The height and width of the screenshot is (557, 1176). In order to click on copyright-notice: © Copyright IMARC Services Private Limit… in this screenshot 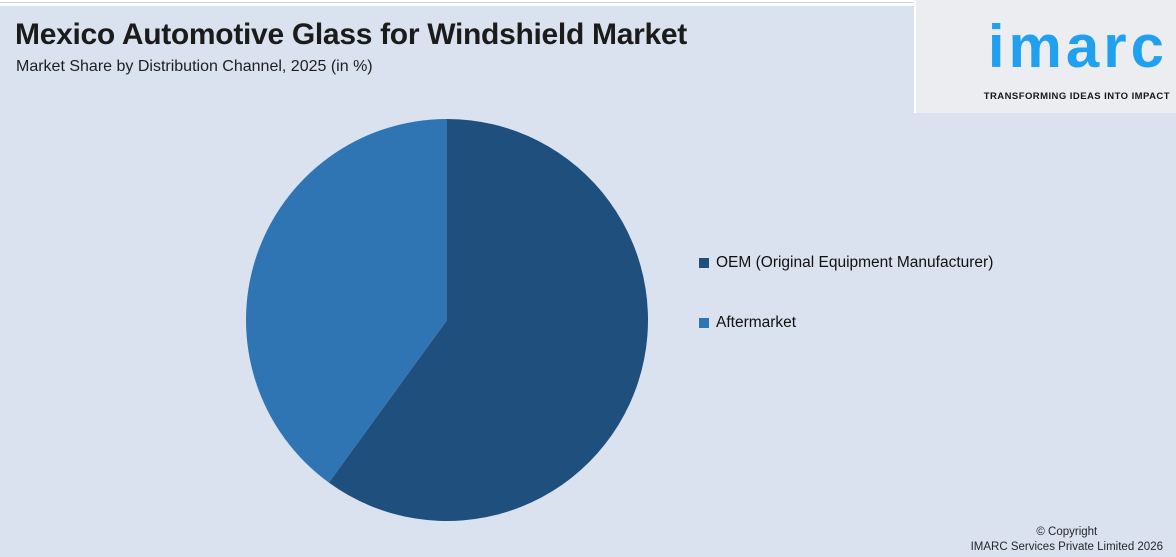, I will do `click(1067, 540)`.